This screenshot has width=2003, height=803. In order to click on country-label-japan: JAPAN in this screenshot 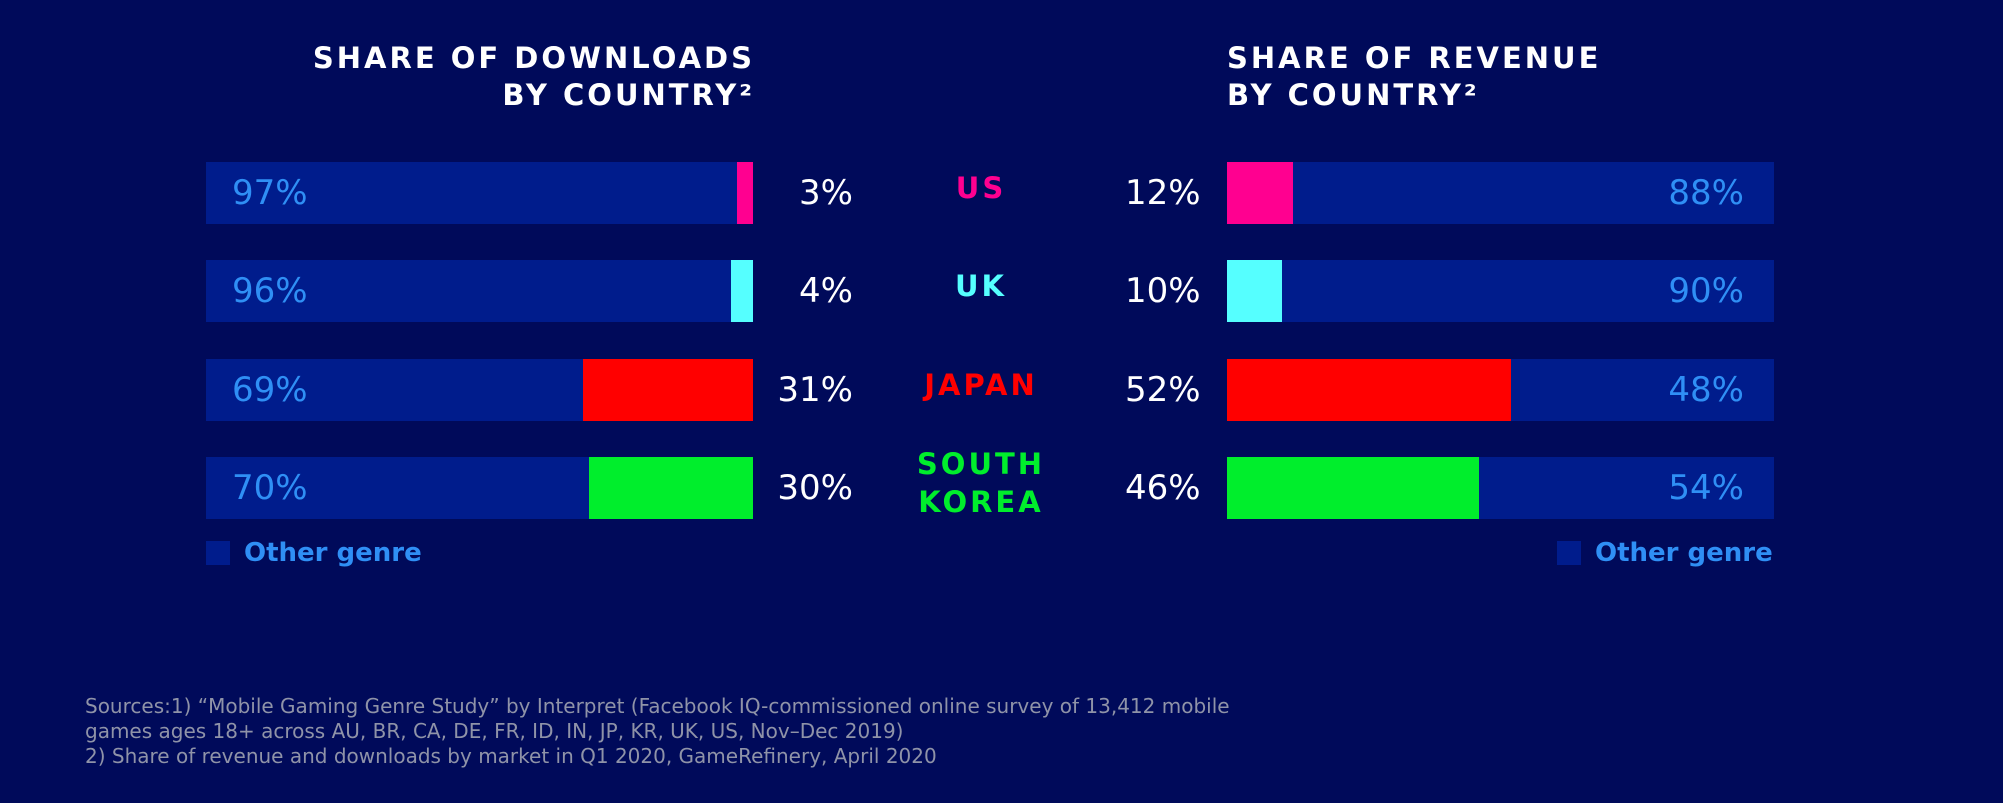, I will do `click(981, 385)`.